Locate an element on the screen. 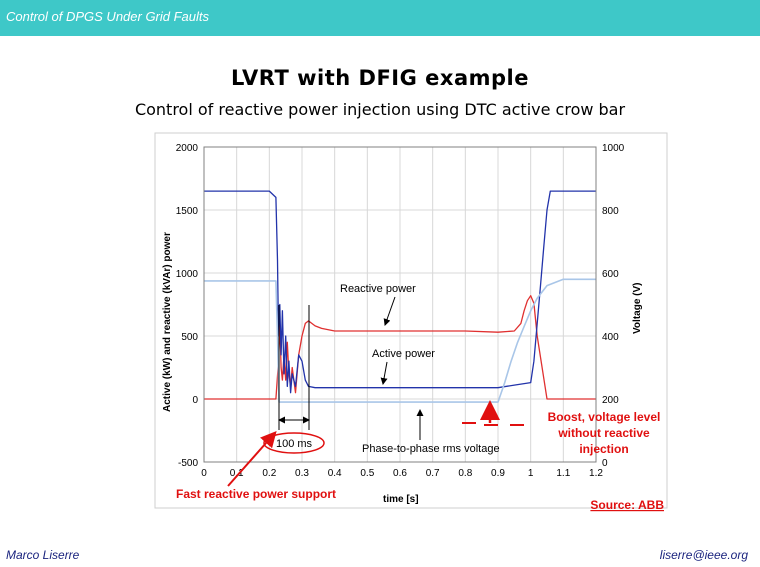  label-fast-support: Fast reactive power support is located at coordinates (256, 494).